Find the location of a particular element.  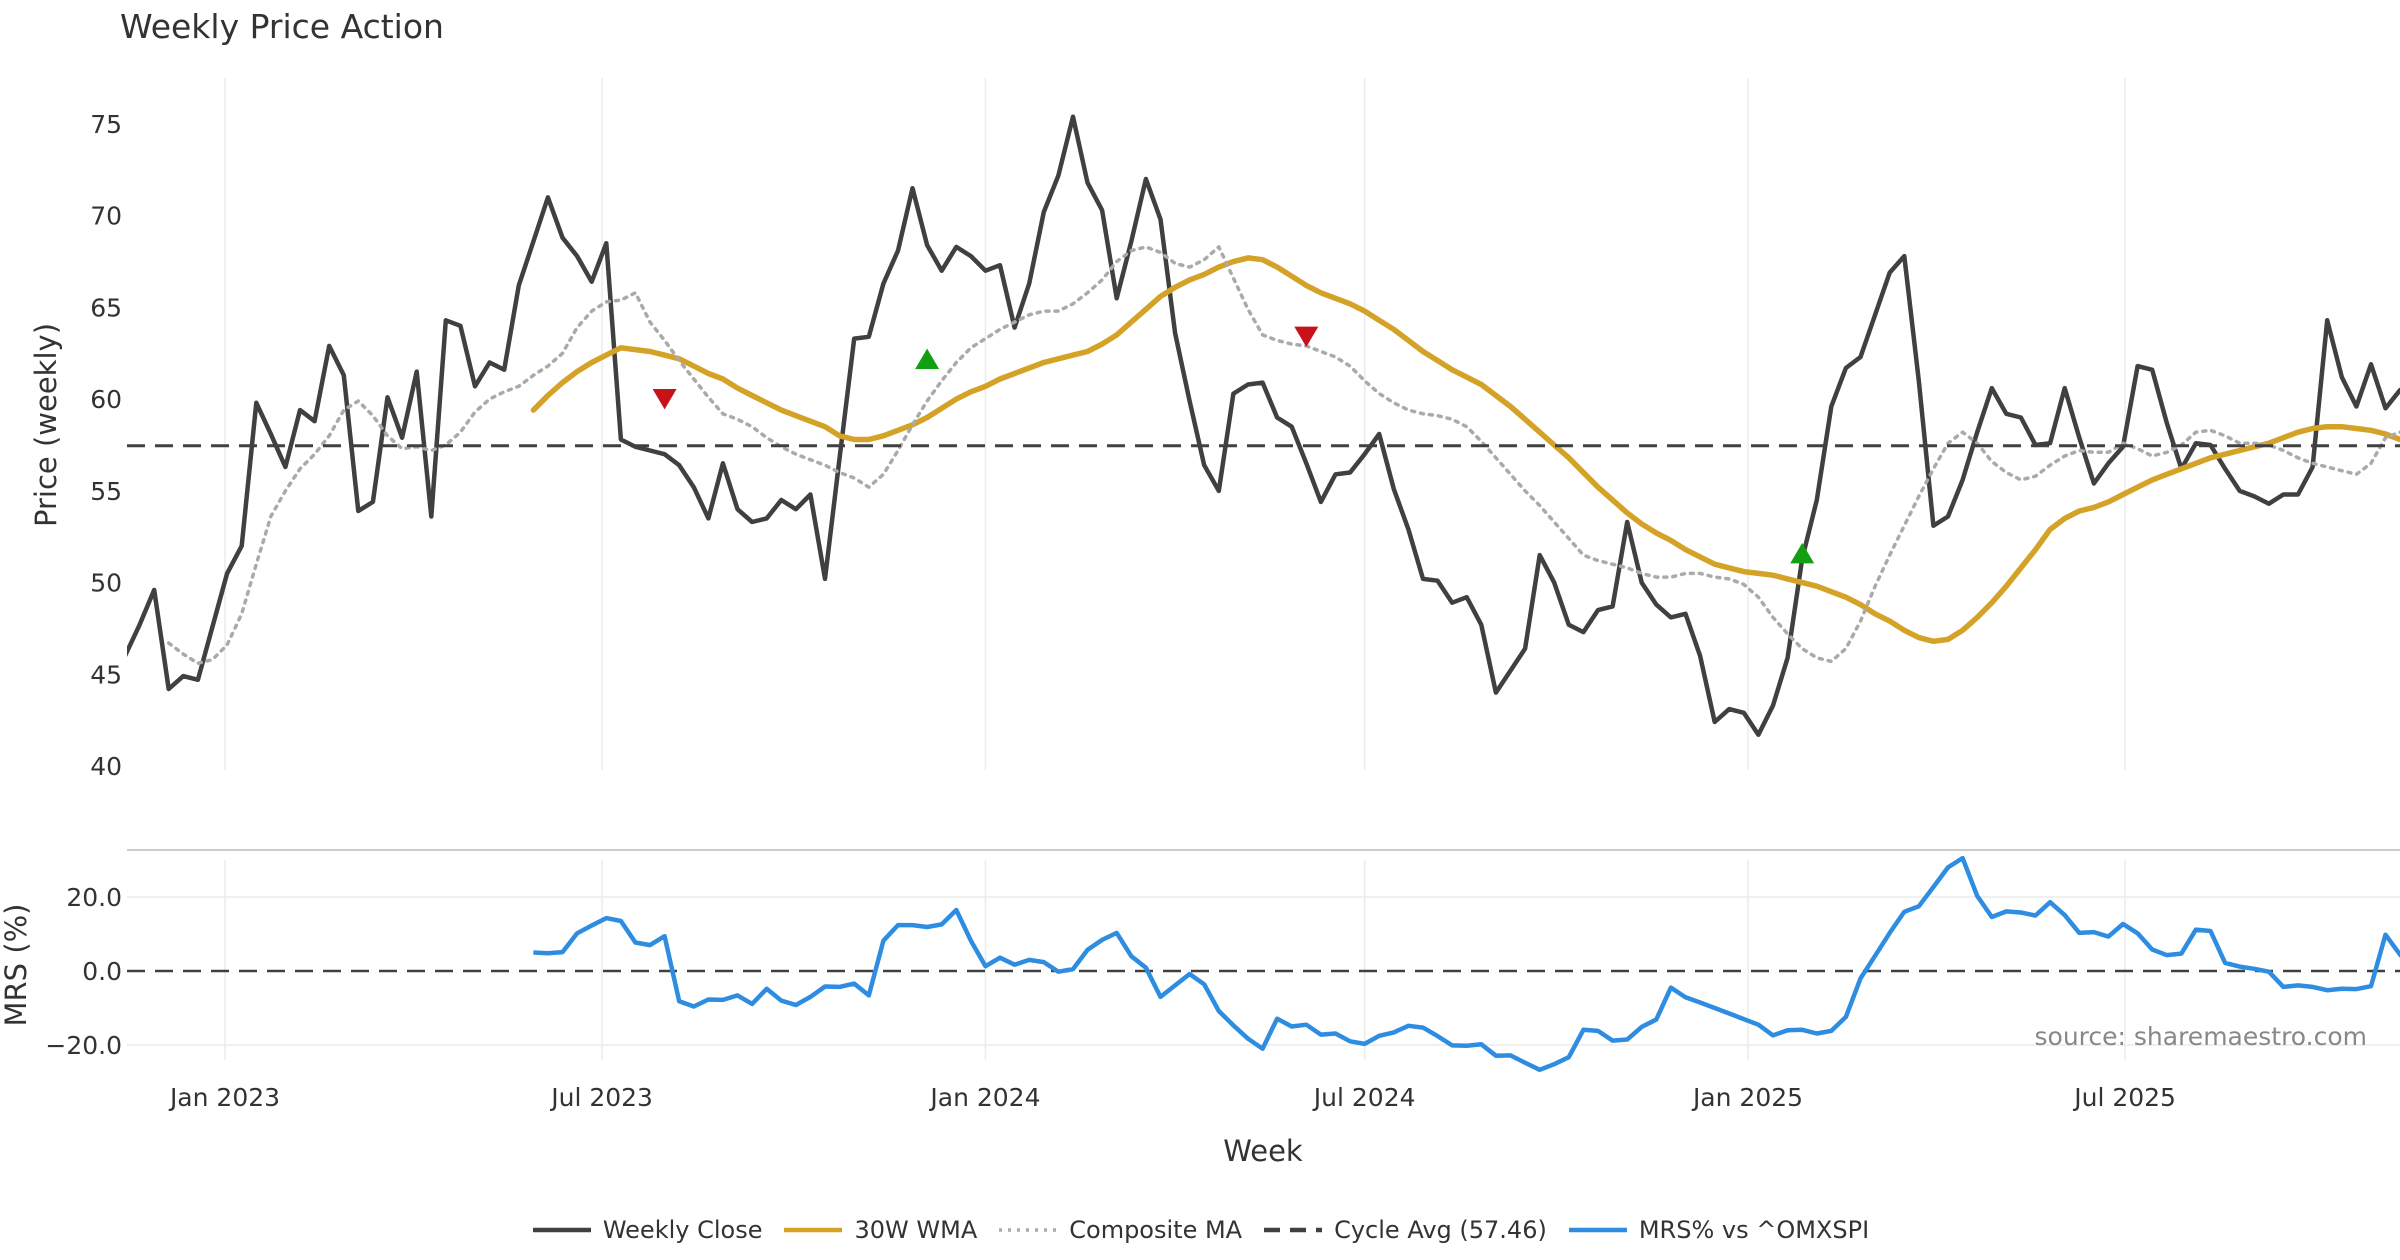

legend-item-0: Weekly Close is located at coordinates (647, 1230).